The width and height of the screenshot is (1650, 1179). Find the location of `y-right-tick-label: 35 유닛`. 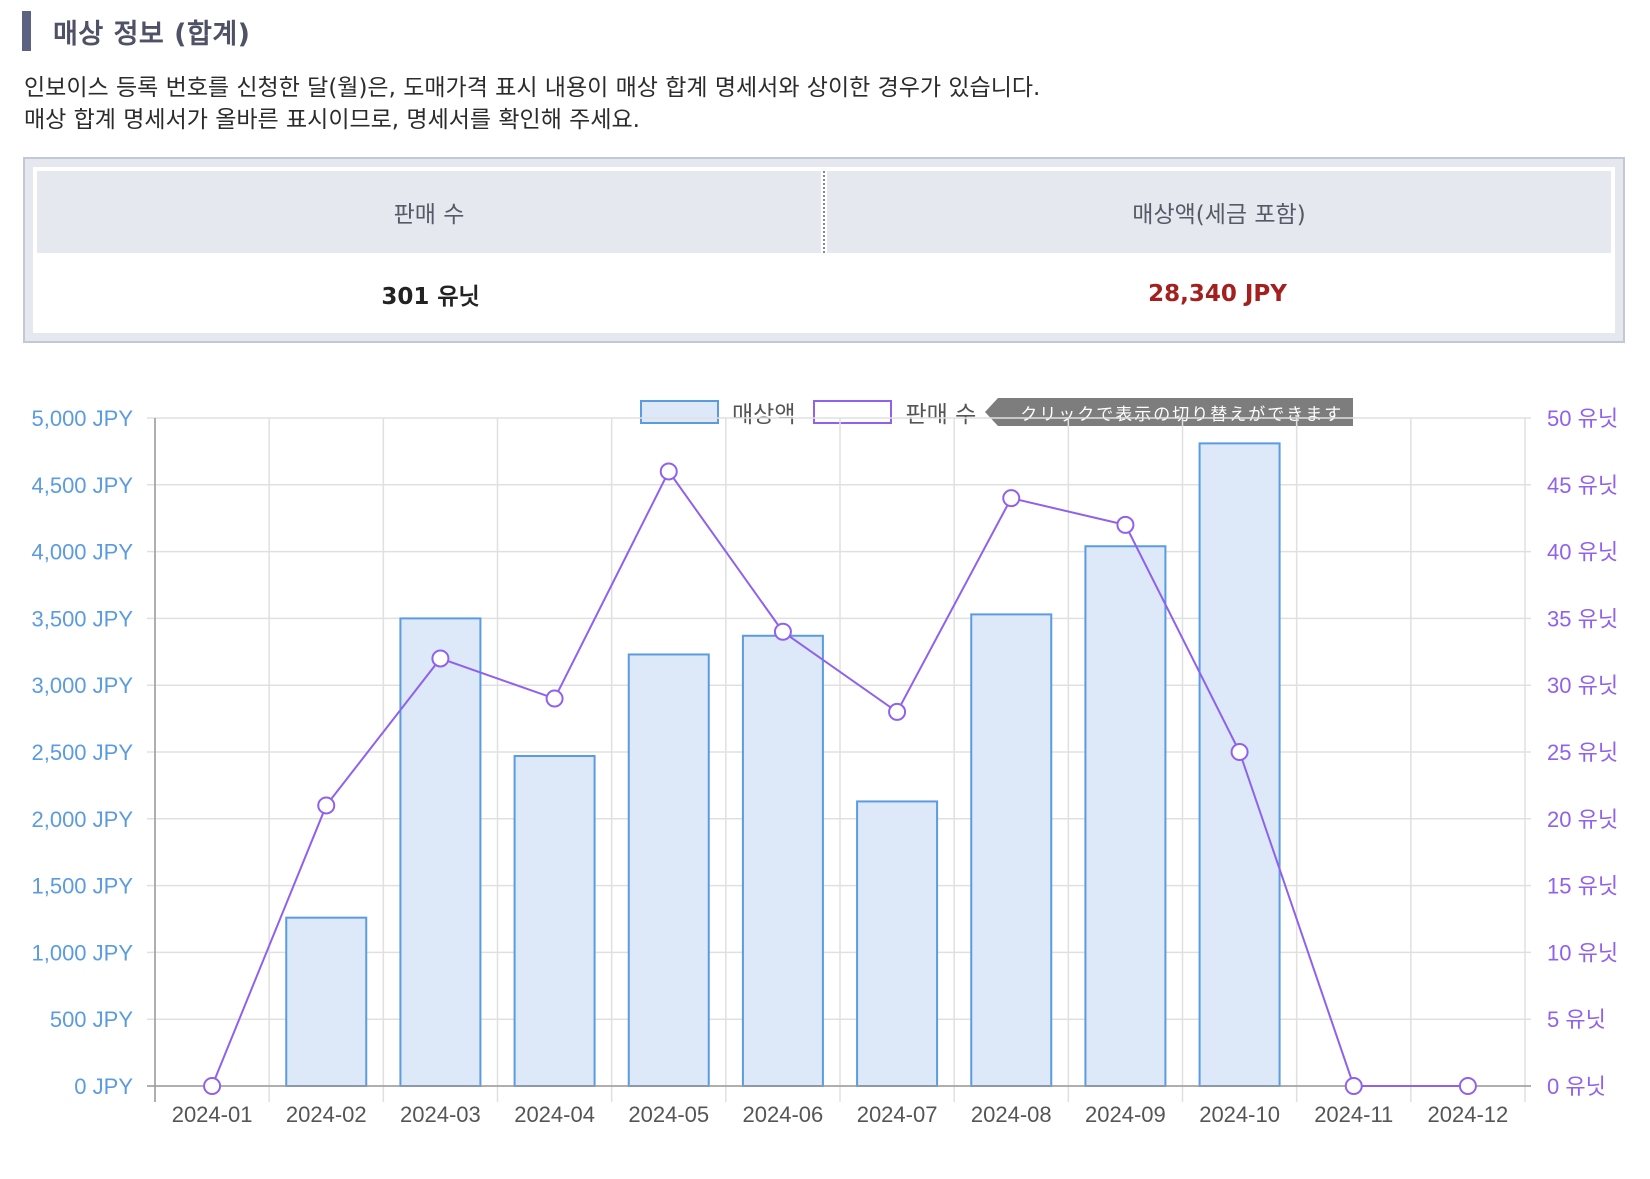

y-right-tick-label: 35 유닛 is located at coordinates (1582, 618).